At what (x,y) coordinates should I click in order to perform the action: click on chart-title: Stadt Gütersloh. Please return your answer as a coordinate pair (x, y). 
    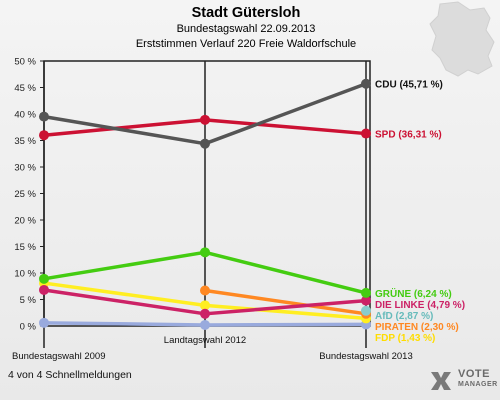
    Looking at the image, I should click on (246, 13).